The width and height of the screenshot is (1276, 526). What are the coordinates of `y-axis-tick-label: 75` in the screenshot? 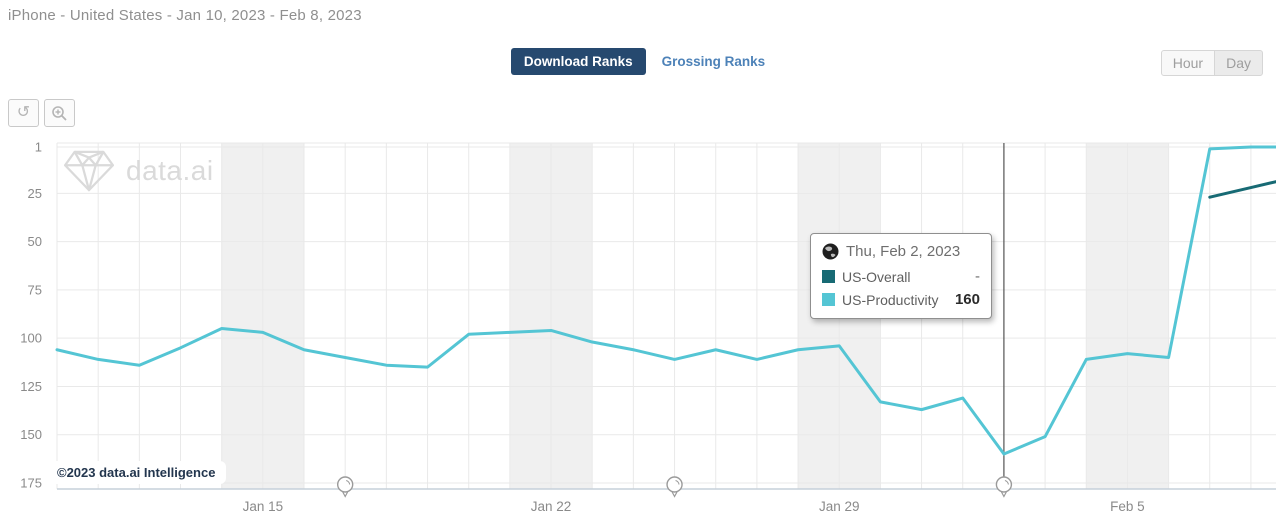 It's located at (35, 289).